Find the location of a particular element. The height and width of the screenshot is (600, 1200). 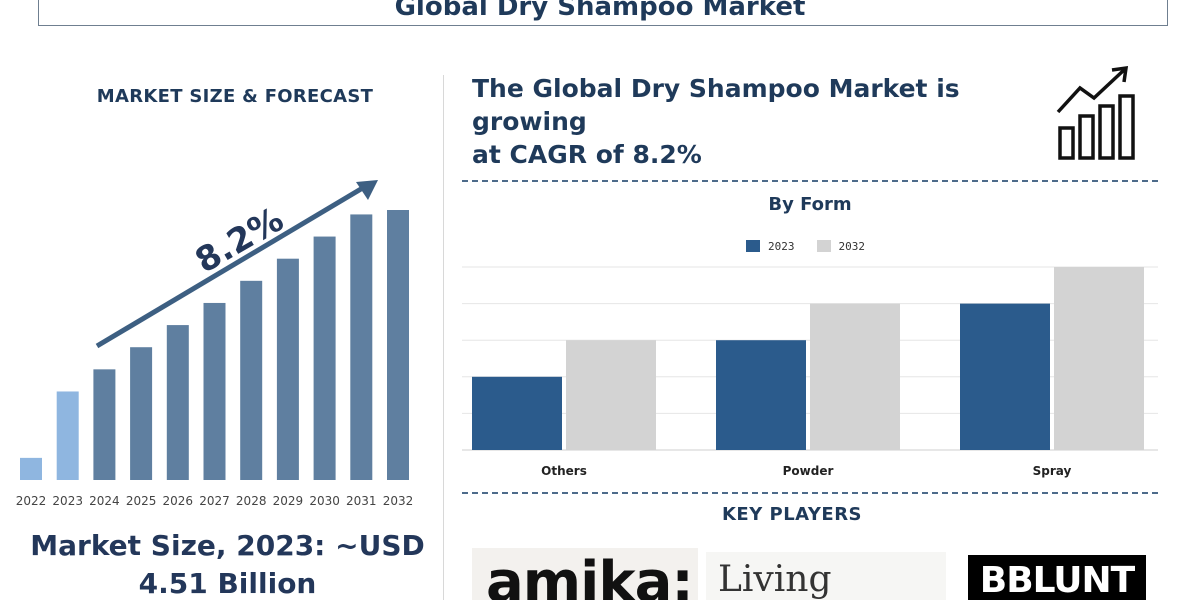

market-size-statement: Market Size, 2023: ~USD 4.51 Billion is located at coordinates (227, 563).